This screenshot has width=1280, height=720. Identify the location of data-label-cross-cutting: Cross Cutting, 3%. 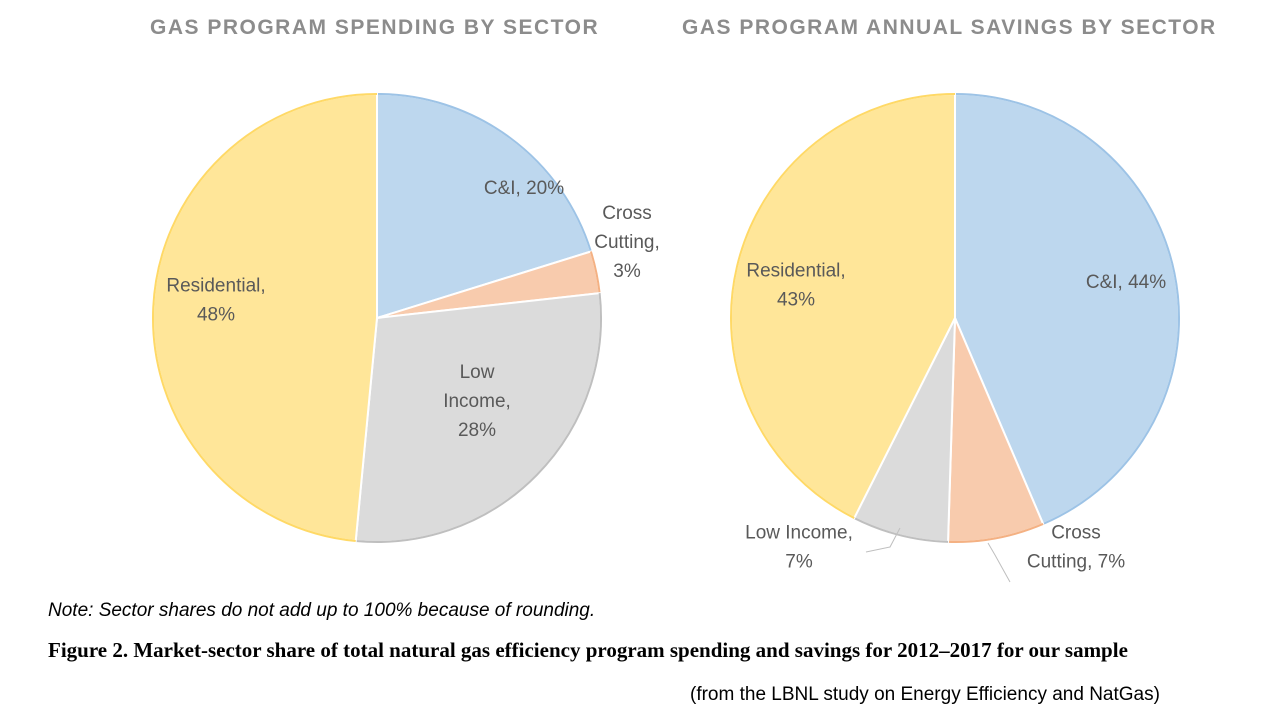
(626, 242).